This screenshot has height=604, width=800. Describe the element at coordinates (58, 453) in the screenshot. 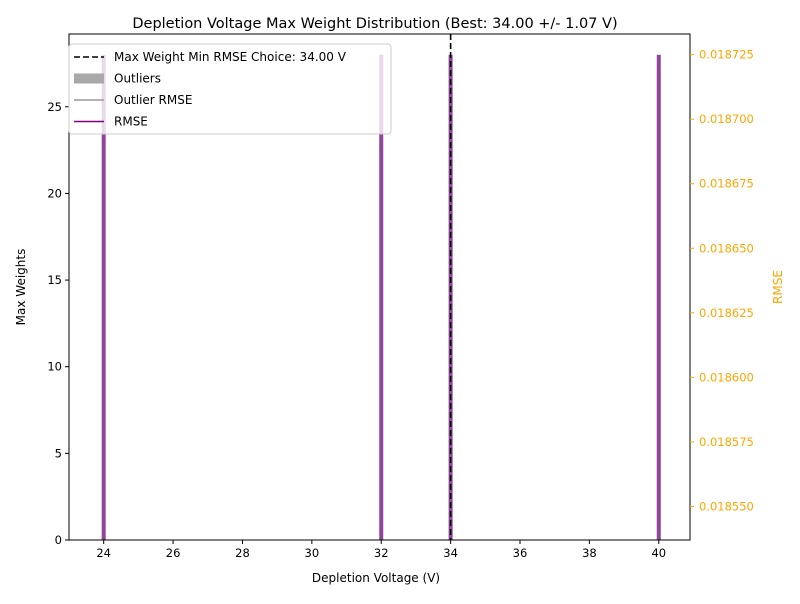

I see `y-tick-label-5: 5` at that location.